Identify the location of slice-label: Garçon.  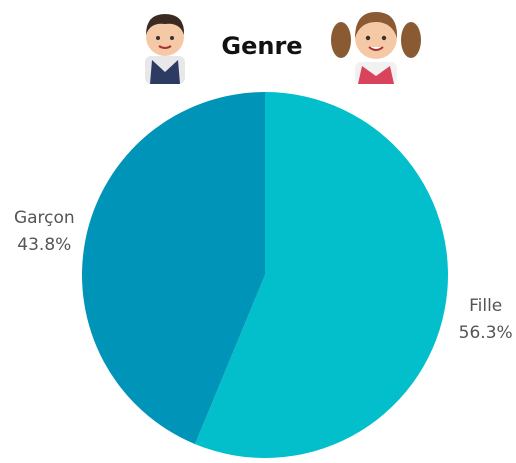
(44, 218).